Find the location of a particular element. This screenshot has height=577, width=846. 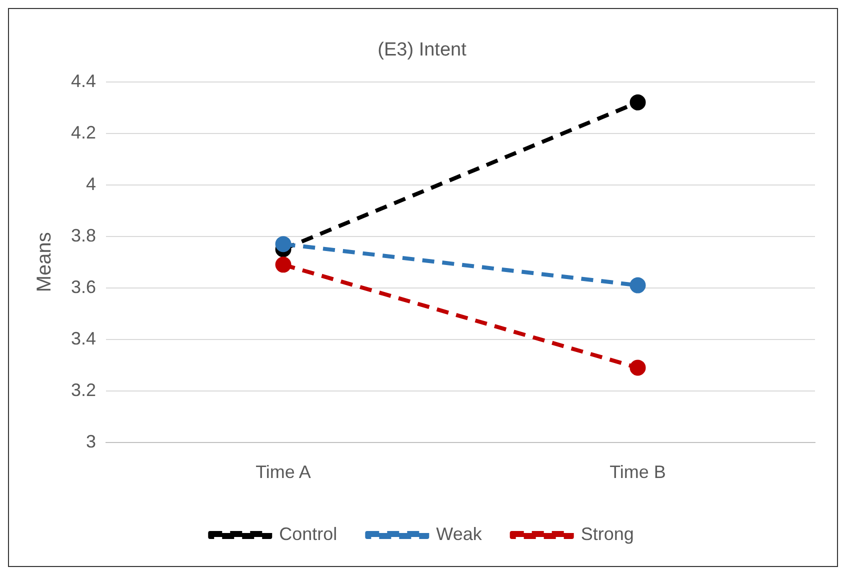

y-tick-label: 3.2 is located at coordinates (83, 390).